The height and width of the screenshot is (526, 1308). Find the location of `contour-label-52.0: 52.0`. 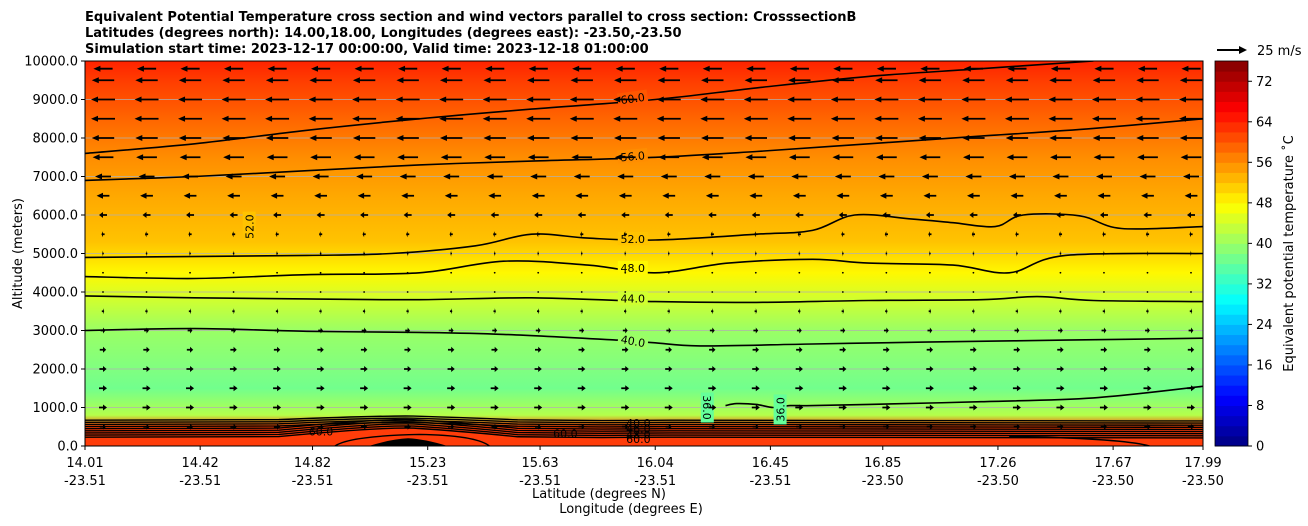

contour-label-52.0: 52.0 is located at coordinates (633, 239).